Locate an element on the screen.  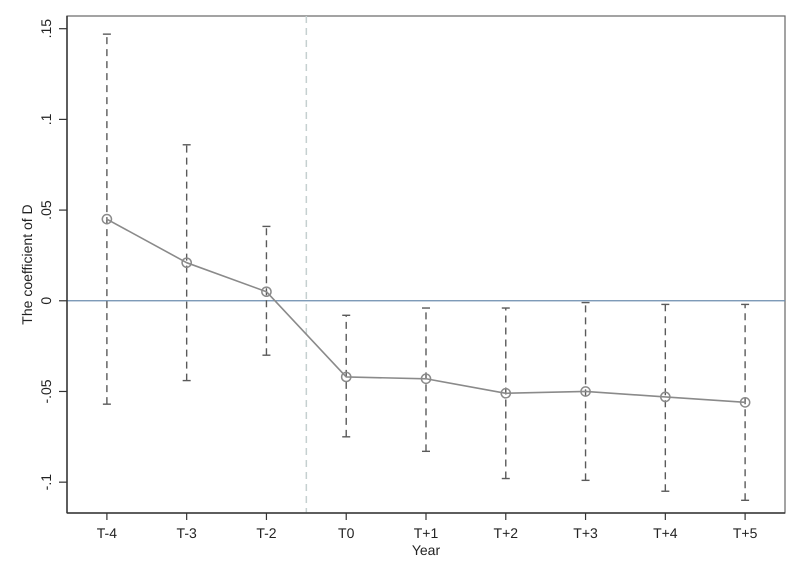
x-tick-label: T+2 is located at coordinates (506, 533).